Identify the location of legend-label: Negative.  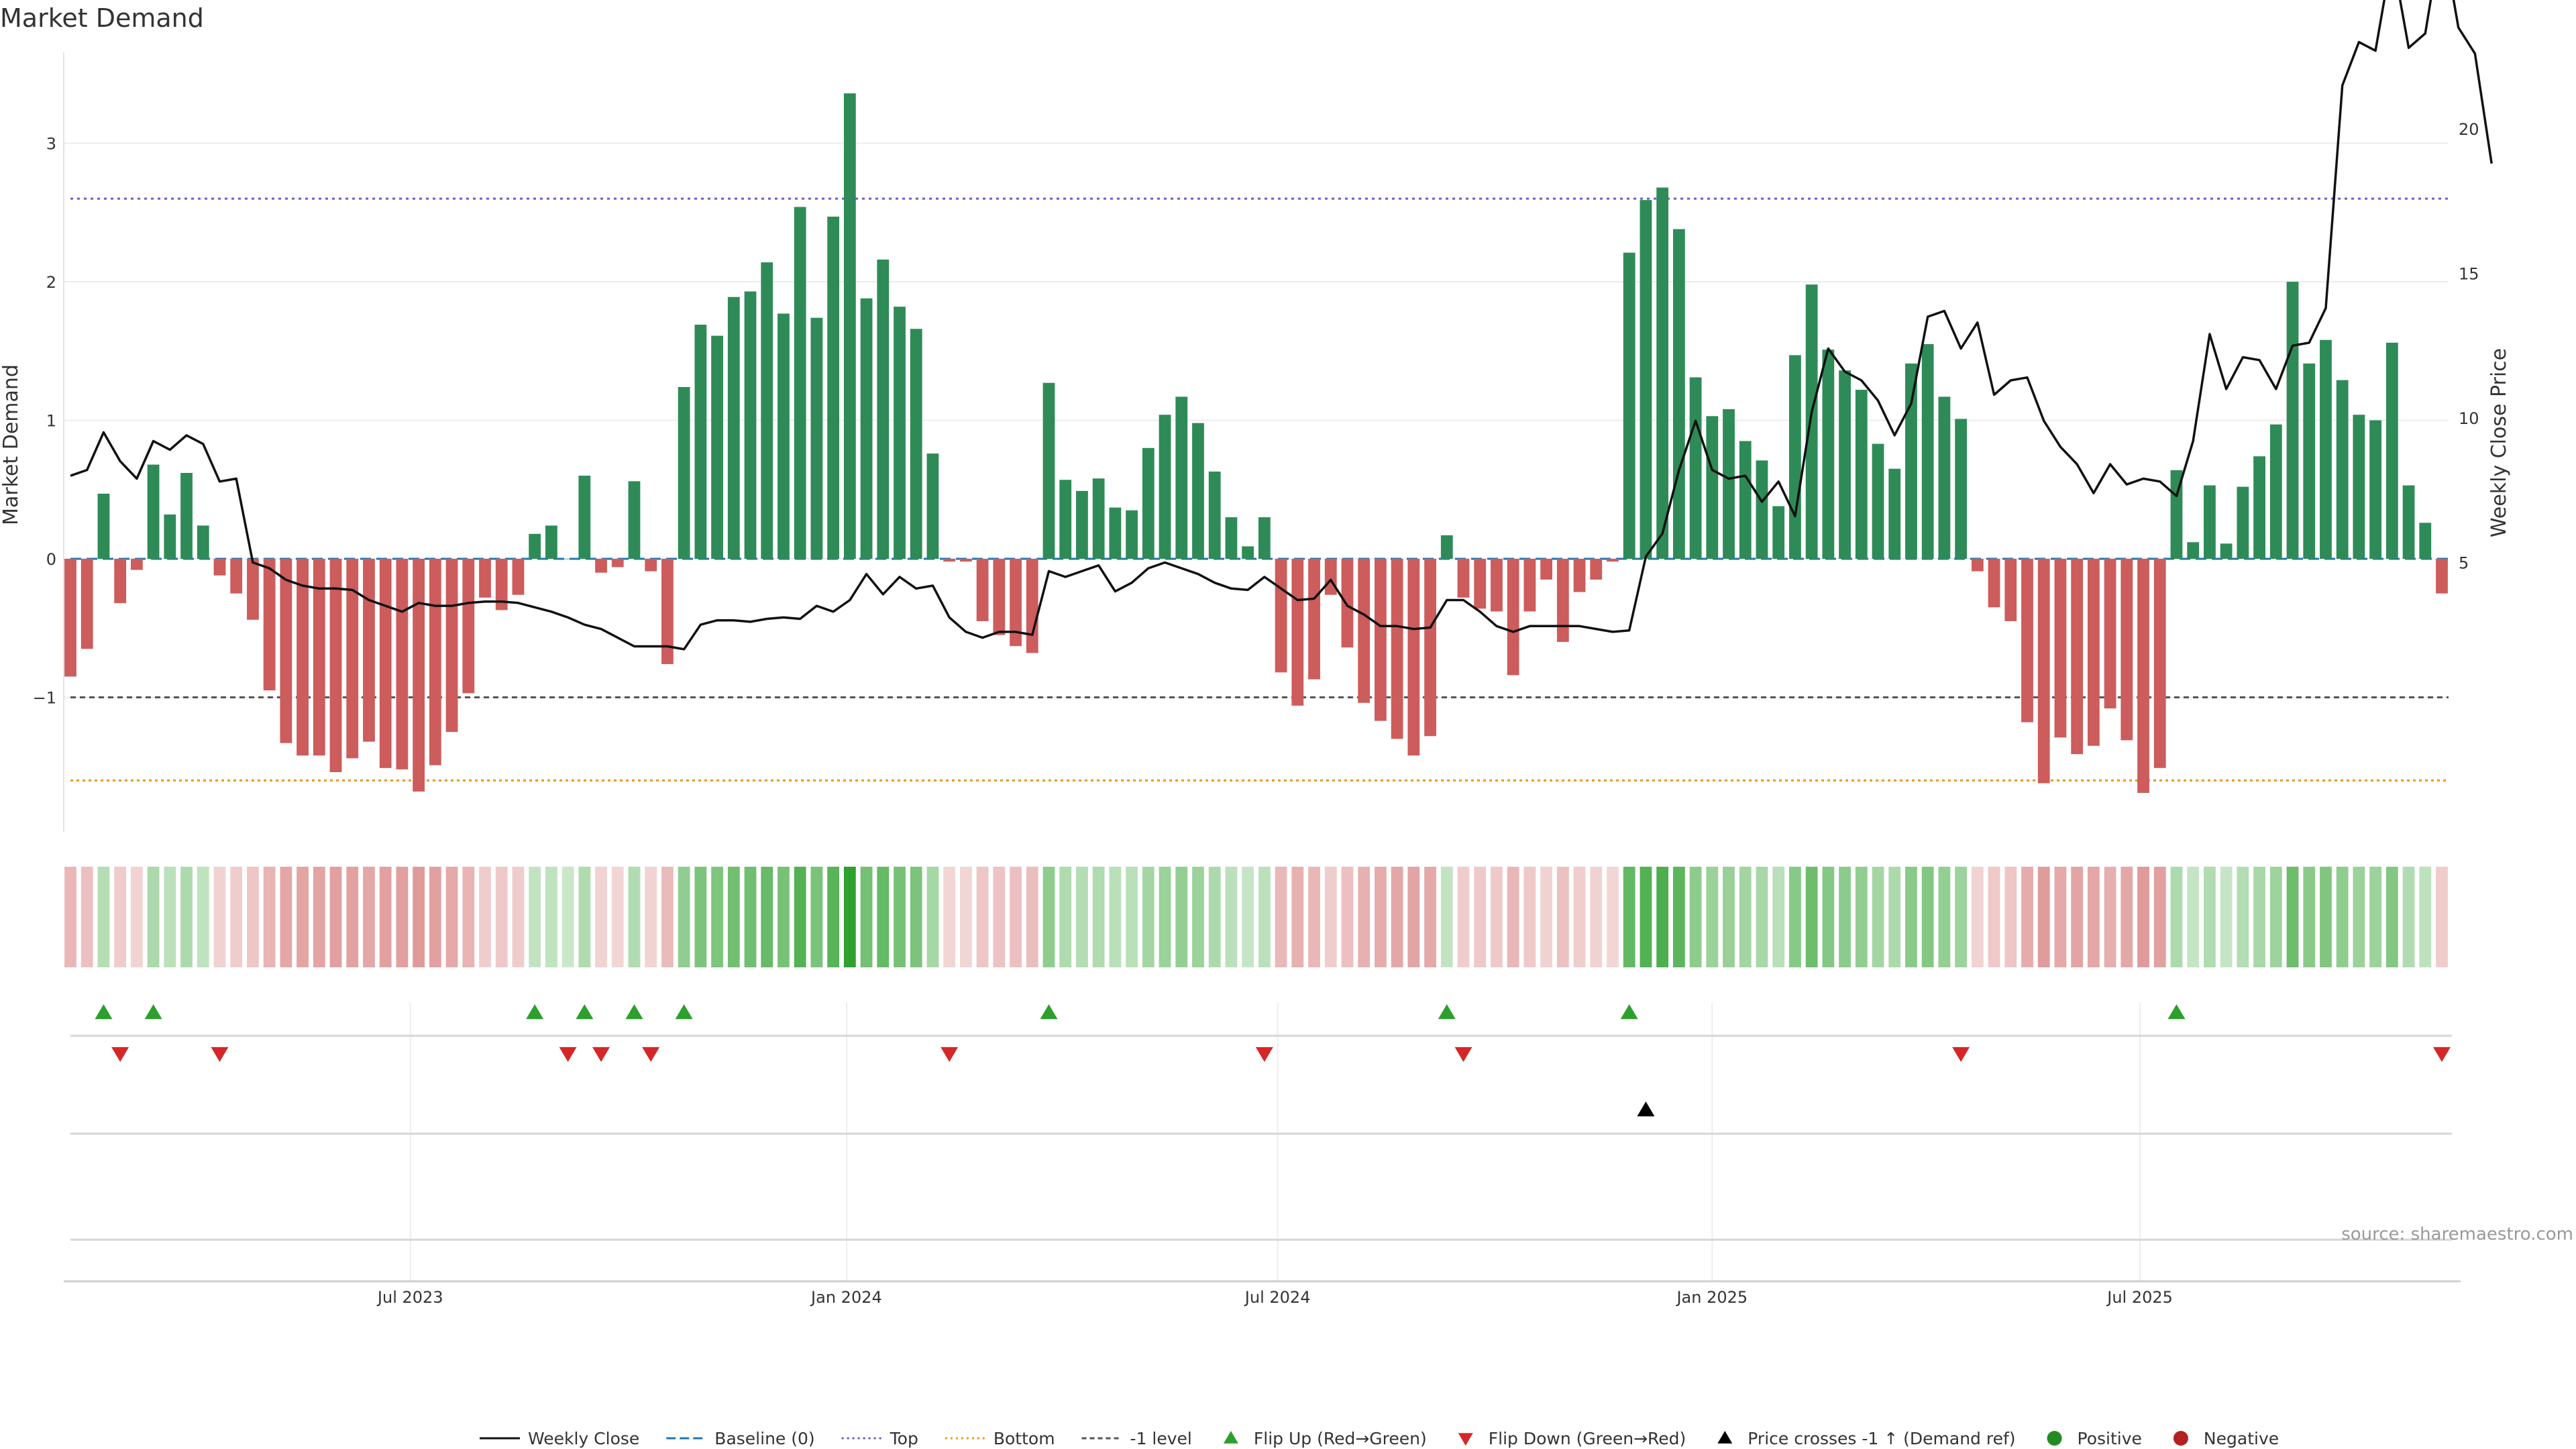
(2241, 1438).